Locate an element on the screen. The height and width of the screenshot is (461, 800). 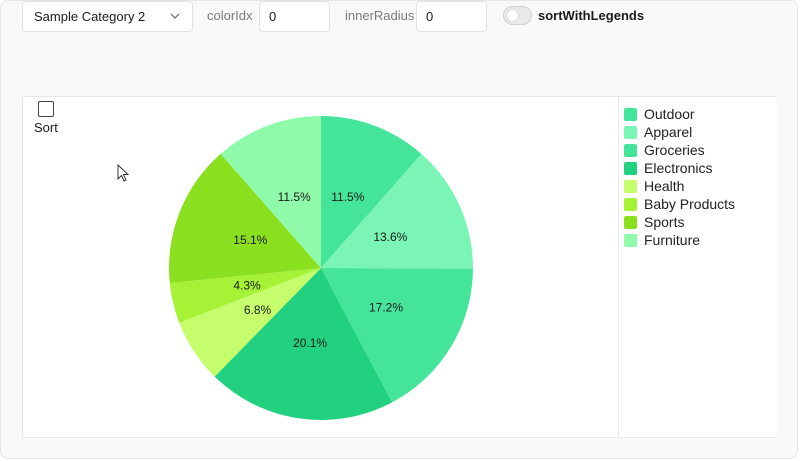
inner-radius-value: 0 is located at coordinates (430, 16).